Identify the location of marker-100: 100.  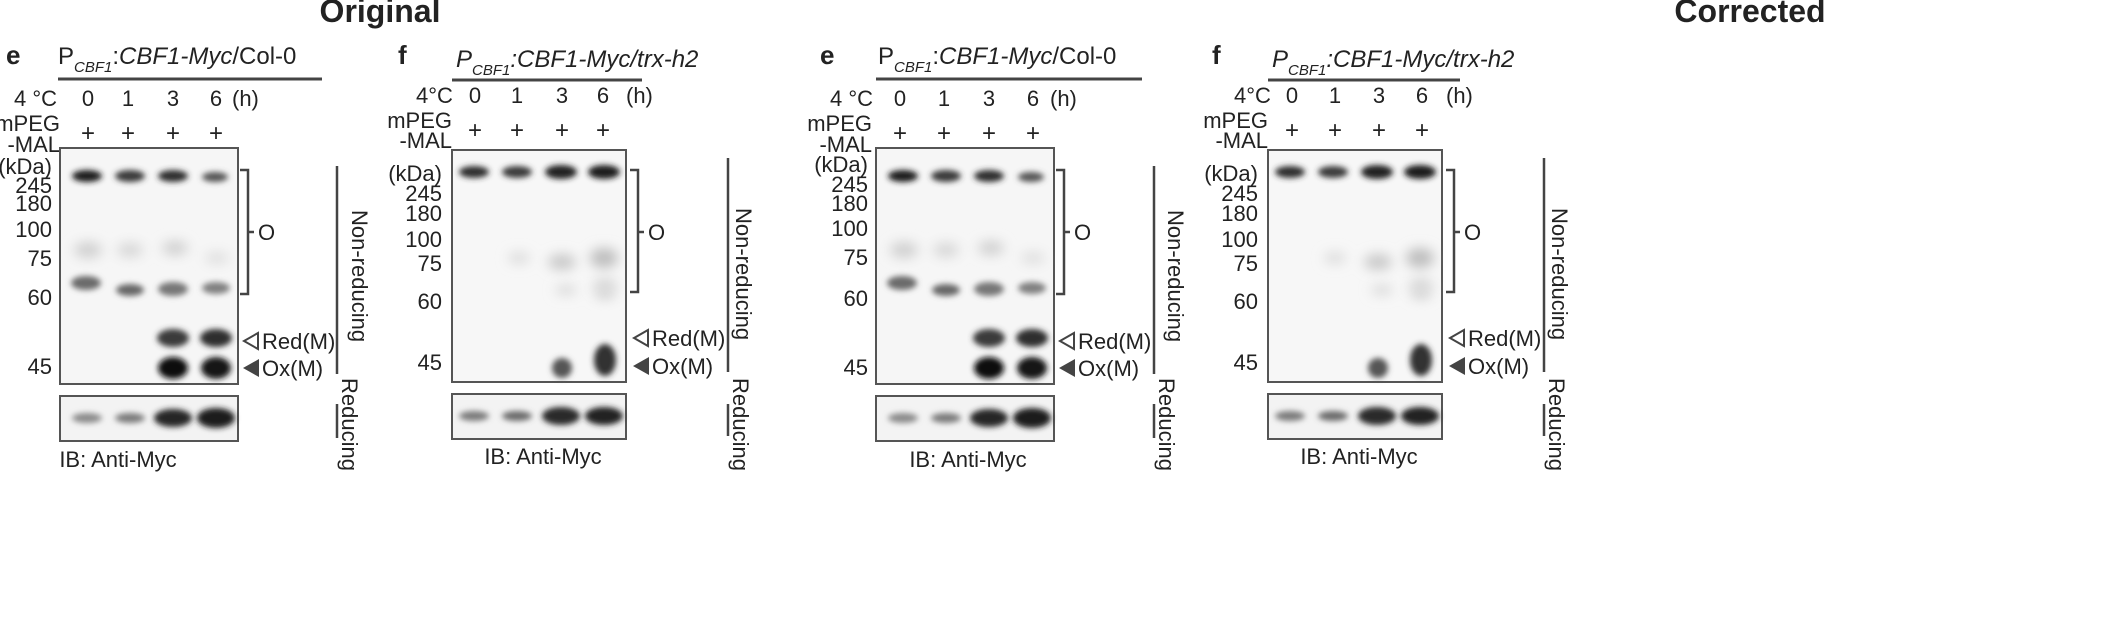
(1239, 239).